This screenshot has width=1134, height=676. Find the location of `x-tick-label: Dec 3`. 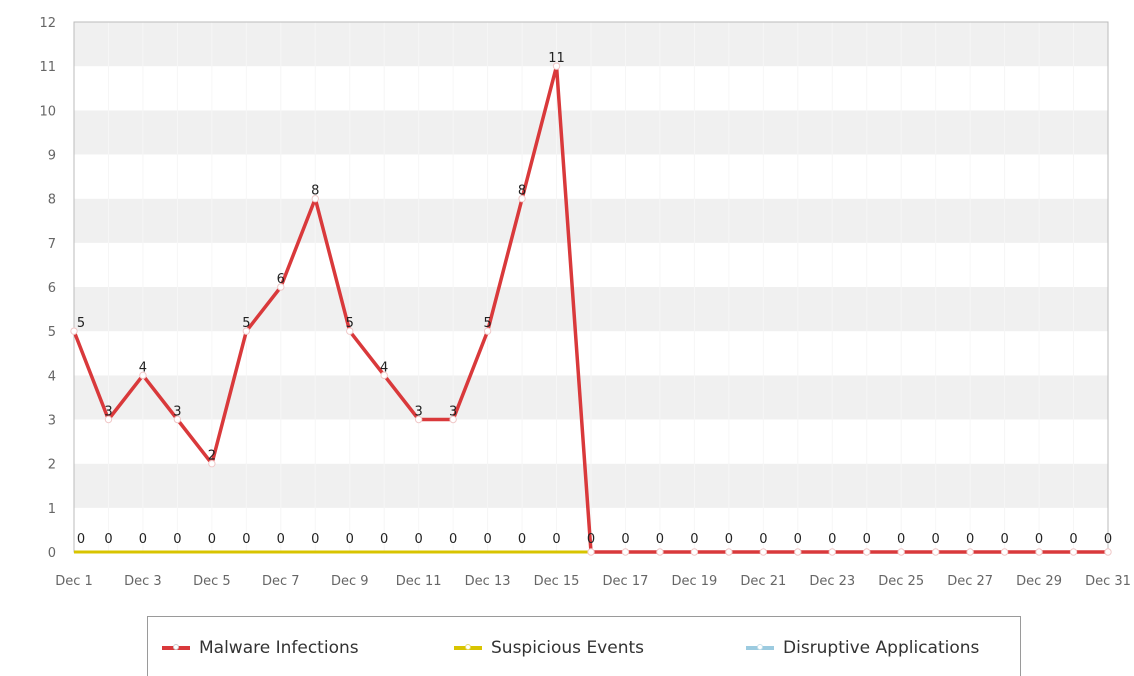

x-tick-label: Dec 3 is located at coordinates (143, 581).